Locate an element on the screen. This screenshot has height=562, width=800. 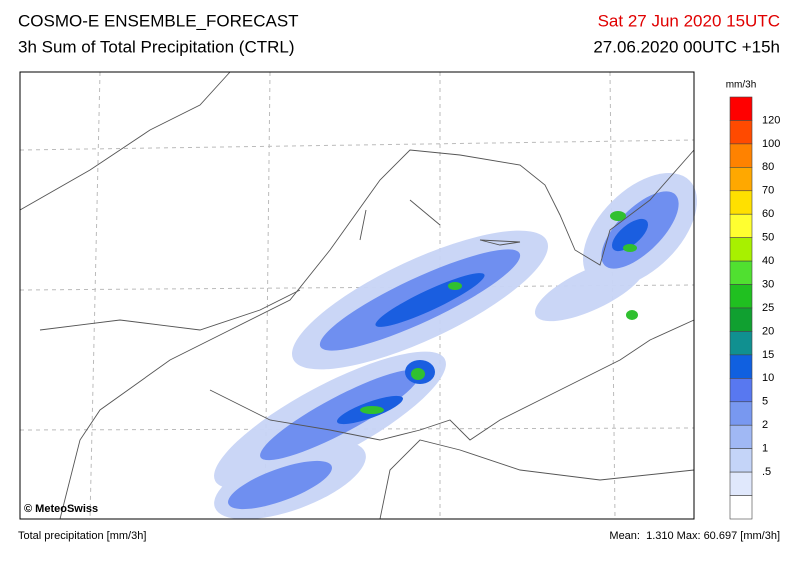
legend-label: 20 is located at coordinates (768, 331).